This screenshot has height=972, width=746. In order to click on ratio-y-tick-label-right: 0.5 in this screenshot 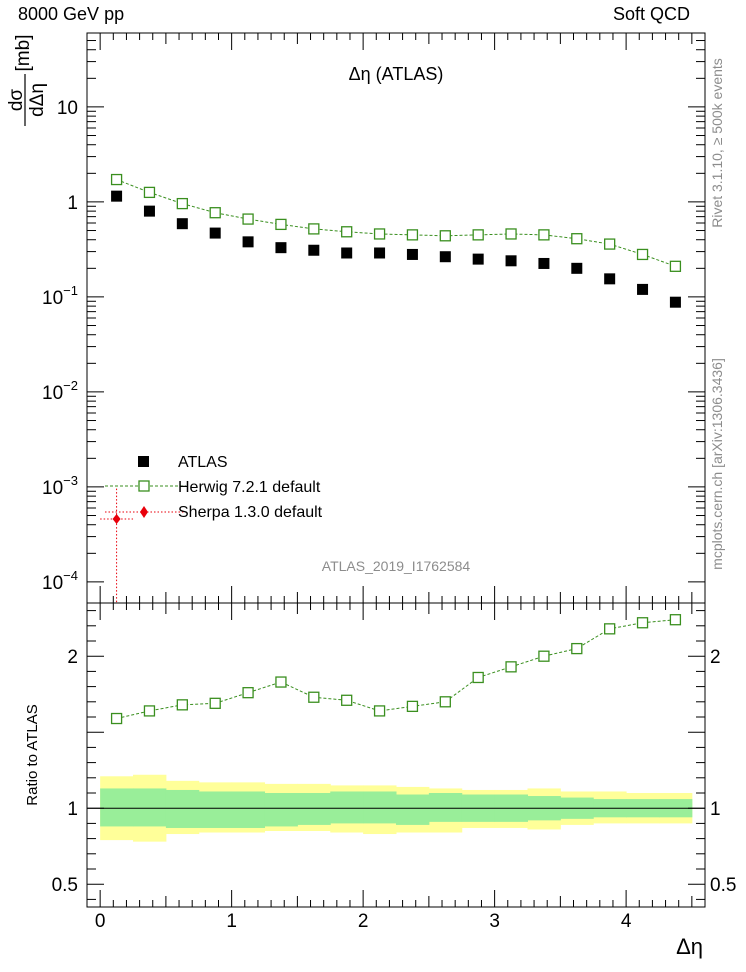, I will do `click(723, 885)`.